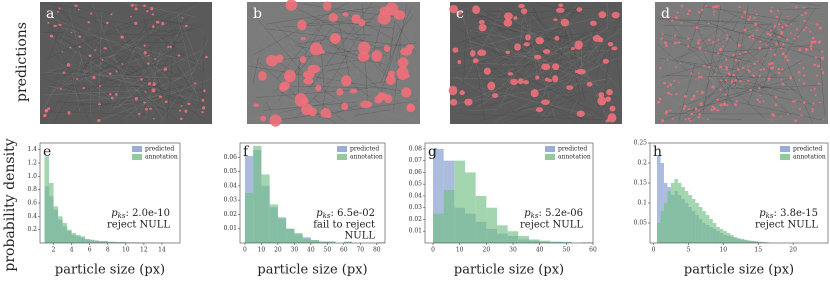 The image size is (830, 288). What do you see at coordinates (231, 171) in the screenshot?
I see `y-tick-label: 0.05` at bounding box center [231, 171].